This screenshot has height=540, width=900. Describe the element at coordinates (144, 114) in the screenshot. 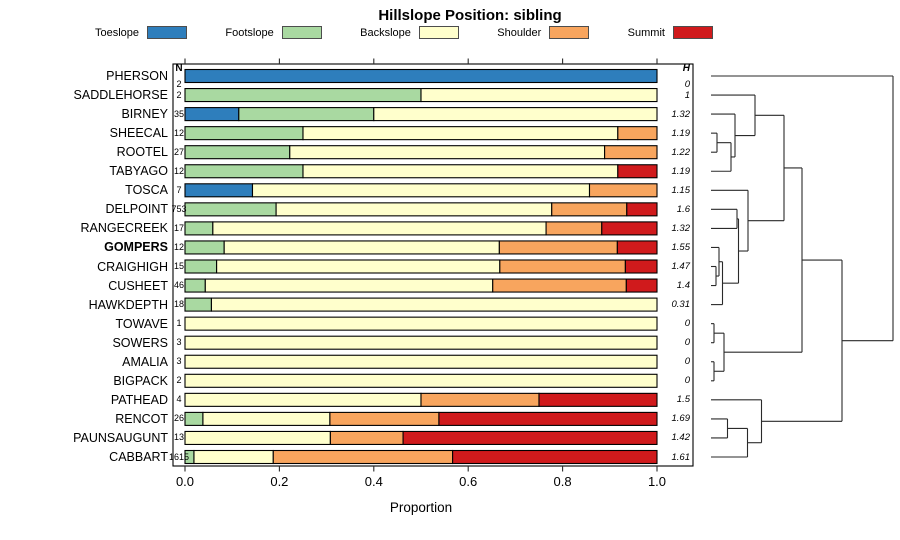

I see `row-label-birney: BIRNEY` at that location.